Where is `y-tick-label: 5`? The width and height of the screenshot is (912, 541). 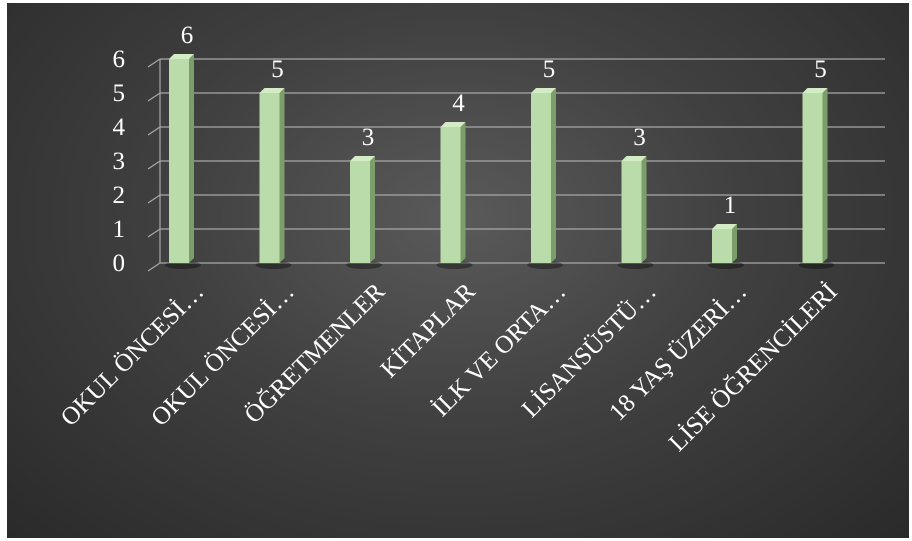
y-tick-label: 5 is located at coordinates (119, 93).